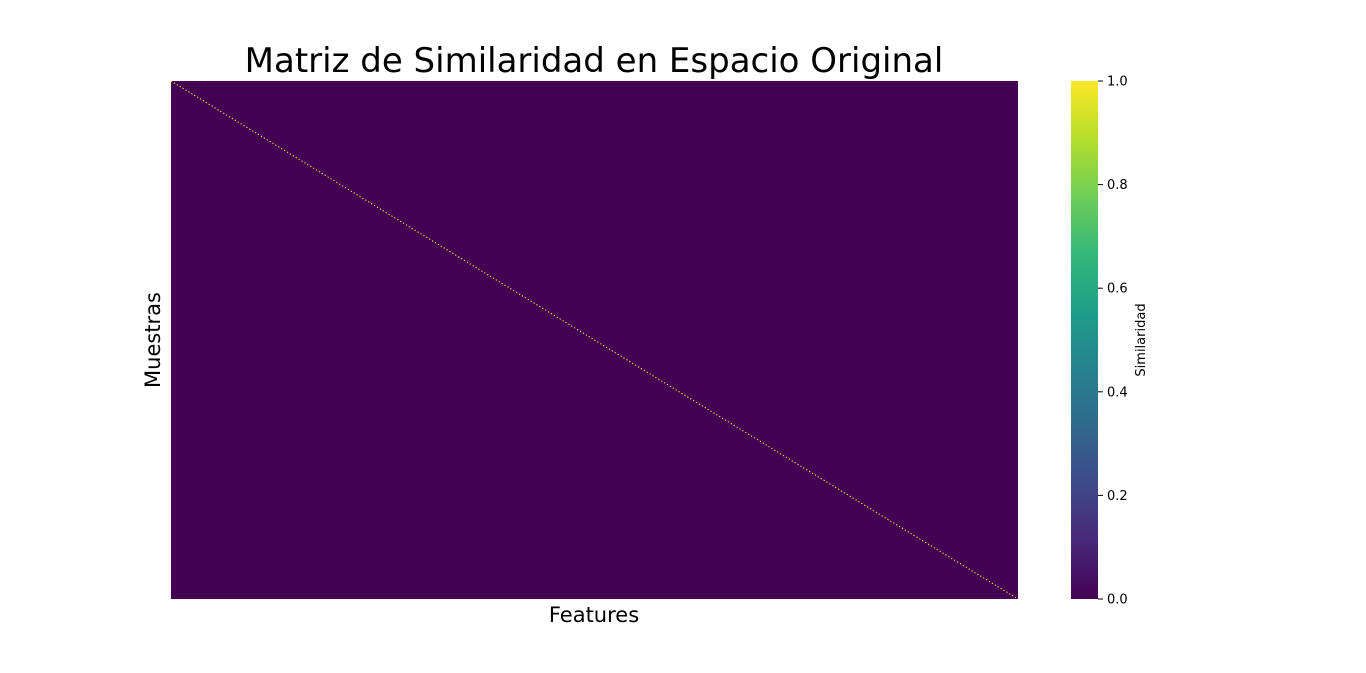 The image size is (1366, 673). Describe the element at coordinates (1117, 82) in the screenshot. I see `colorbar-tick-label: 1.0` at that location.